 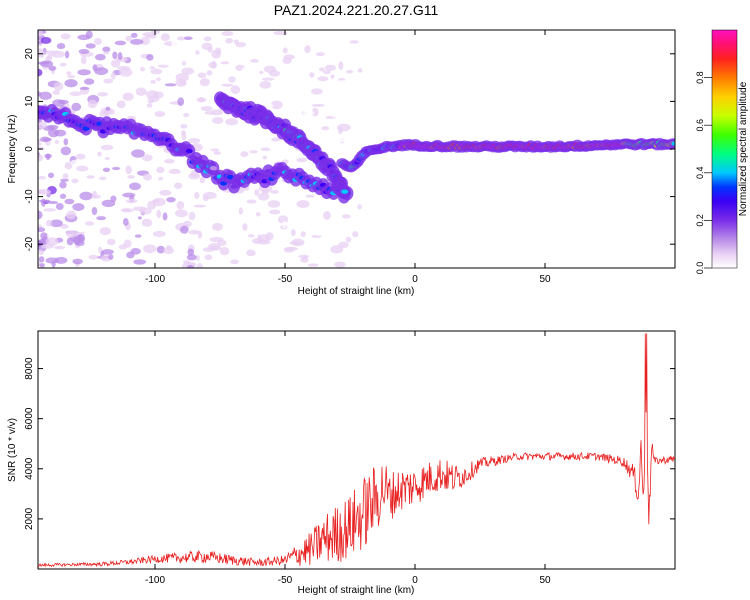 I want to click on bottom-y-tick-label: 2000, so click(x=29, y=518).